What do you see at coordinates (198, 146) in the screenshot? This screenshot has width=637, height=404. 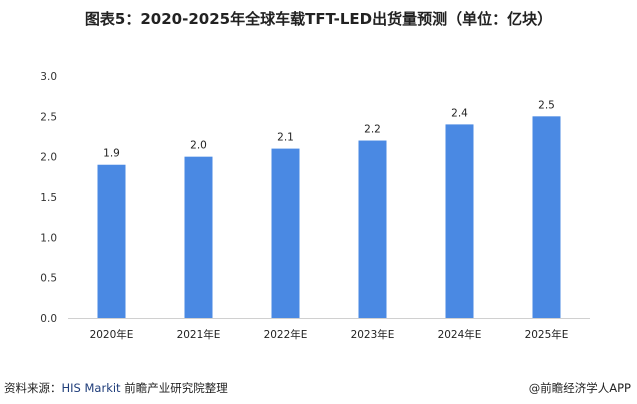 I see `data-label: 2.0` at bounding box center [198, 146].